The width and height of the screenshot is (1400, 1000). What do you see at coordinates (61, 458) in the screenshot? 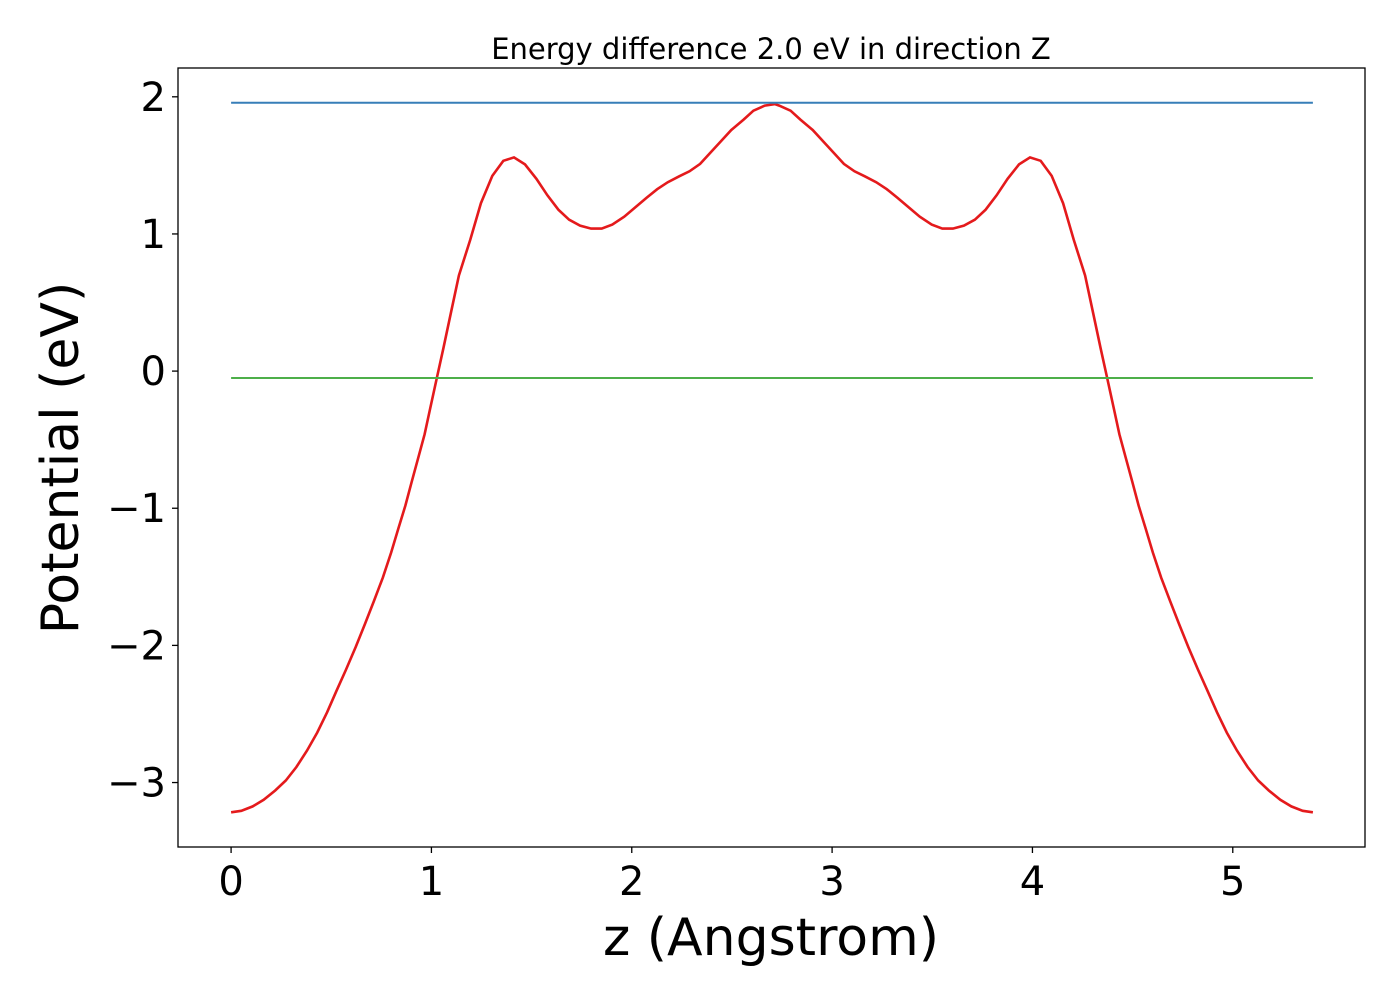
I see `y-axis-label: Potential (eV)` at bounding box center [61, 458].